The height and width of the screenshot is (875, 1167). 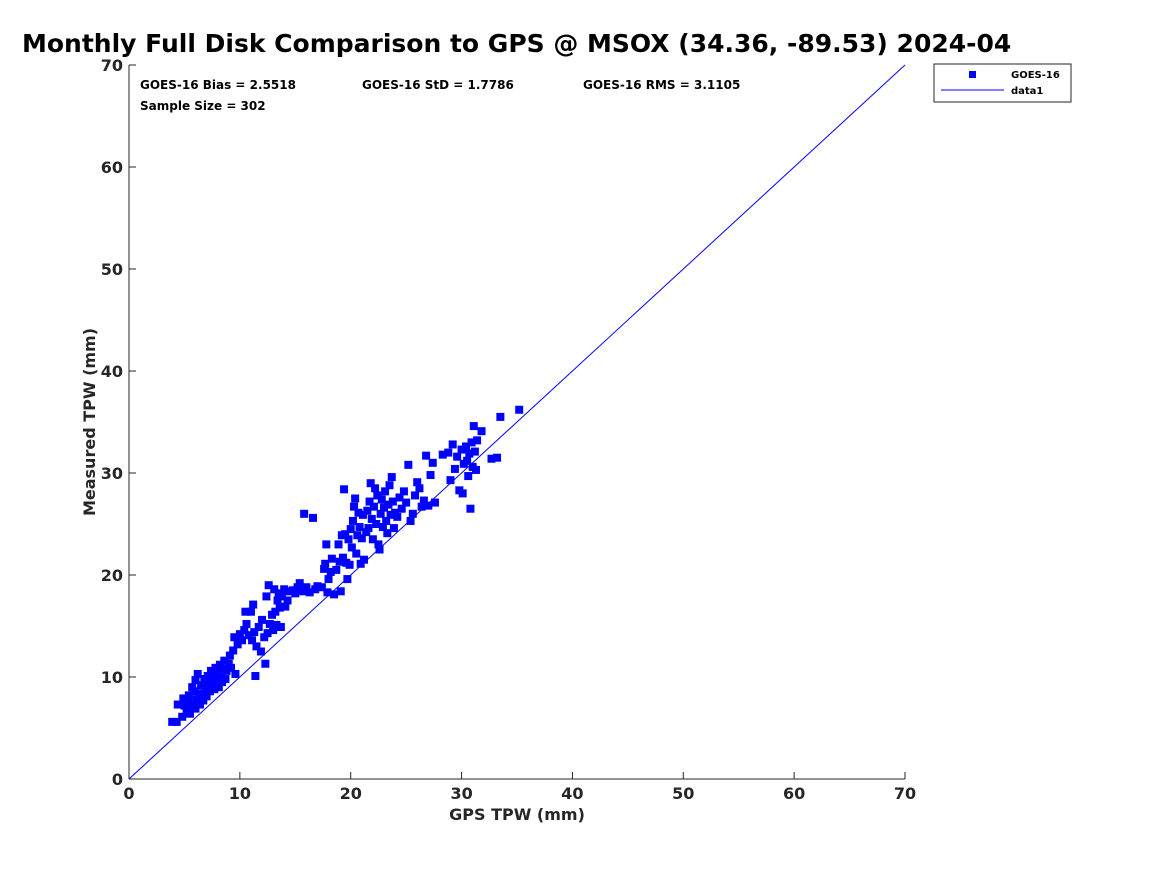 What do you see at coordinates (461, 793) in the screenshot?
I see `x-tick-label: 30` at bounding box center [461, 793].